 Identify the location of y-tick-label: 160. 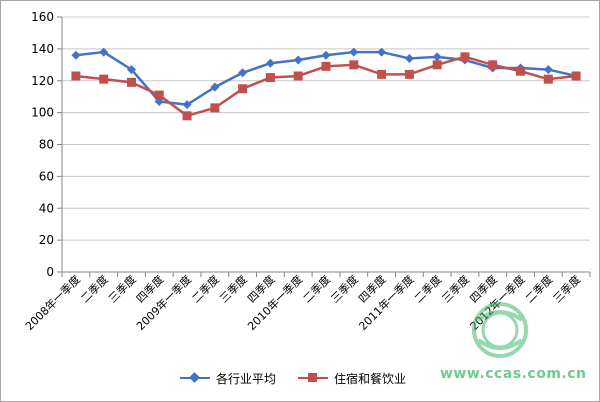
(42, 17).